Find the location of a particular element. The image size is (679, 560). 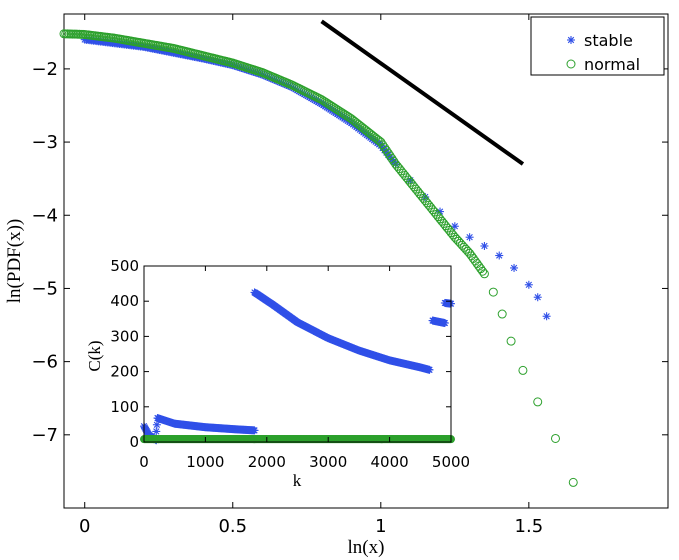

legend-normal-marker is located at coordinates (571, 64).